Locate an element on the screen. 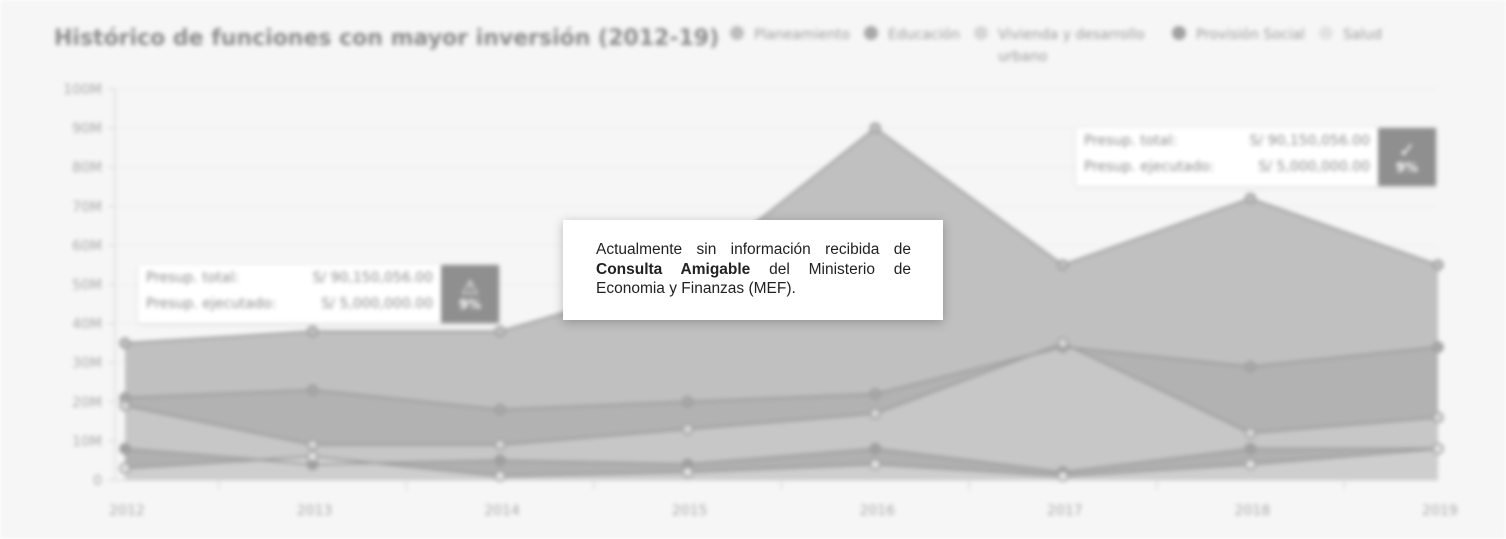  warning-icon: ⚠ is located at coordinates (470, 286).